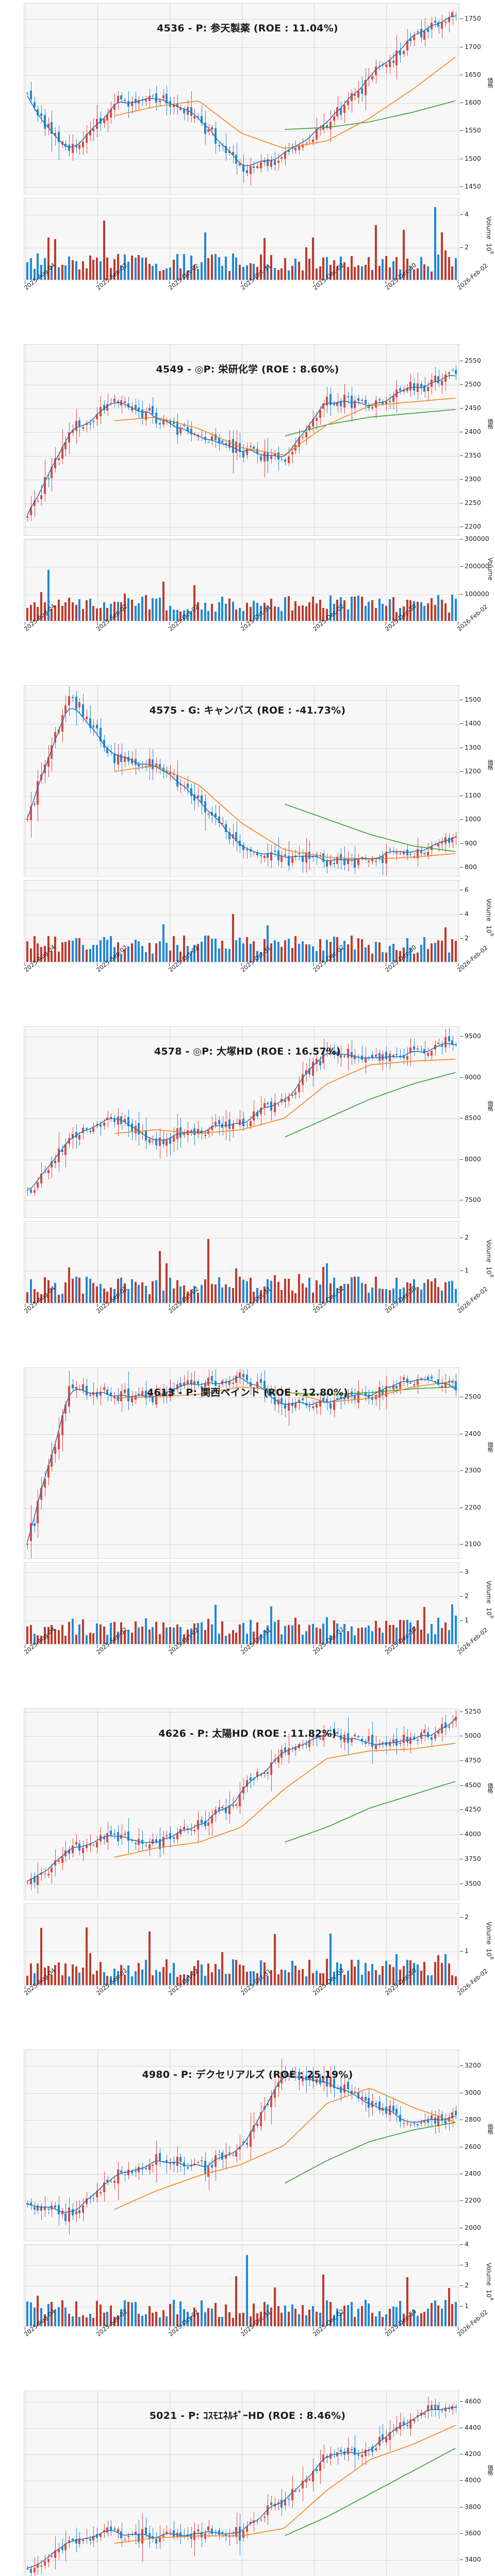 This screenshot has height=2576, width=495. Describe the element at coordinates (489, 1599) in the screenshot. I see `volume-axis-label: Volume 106` at that location.